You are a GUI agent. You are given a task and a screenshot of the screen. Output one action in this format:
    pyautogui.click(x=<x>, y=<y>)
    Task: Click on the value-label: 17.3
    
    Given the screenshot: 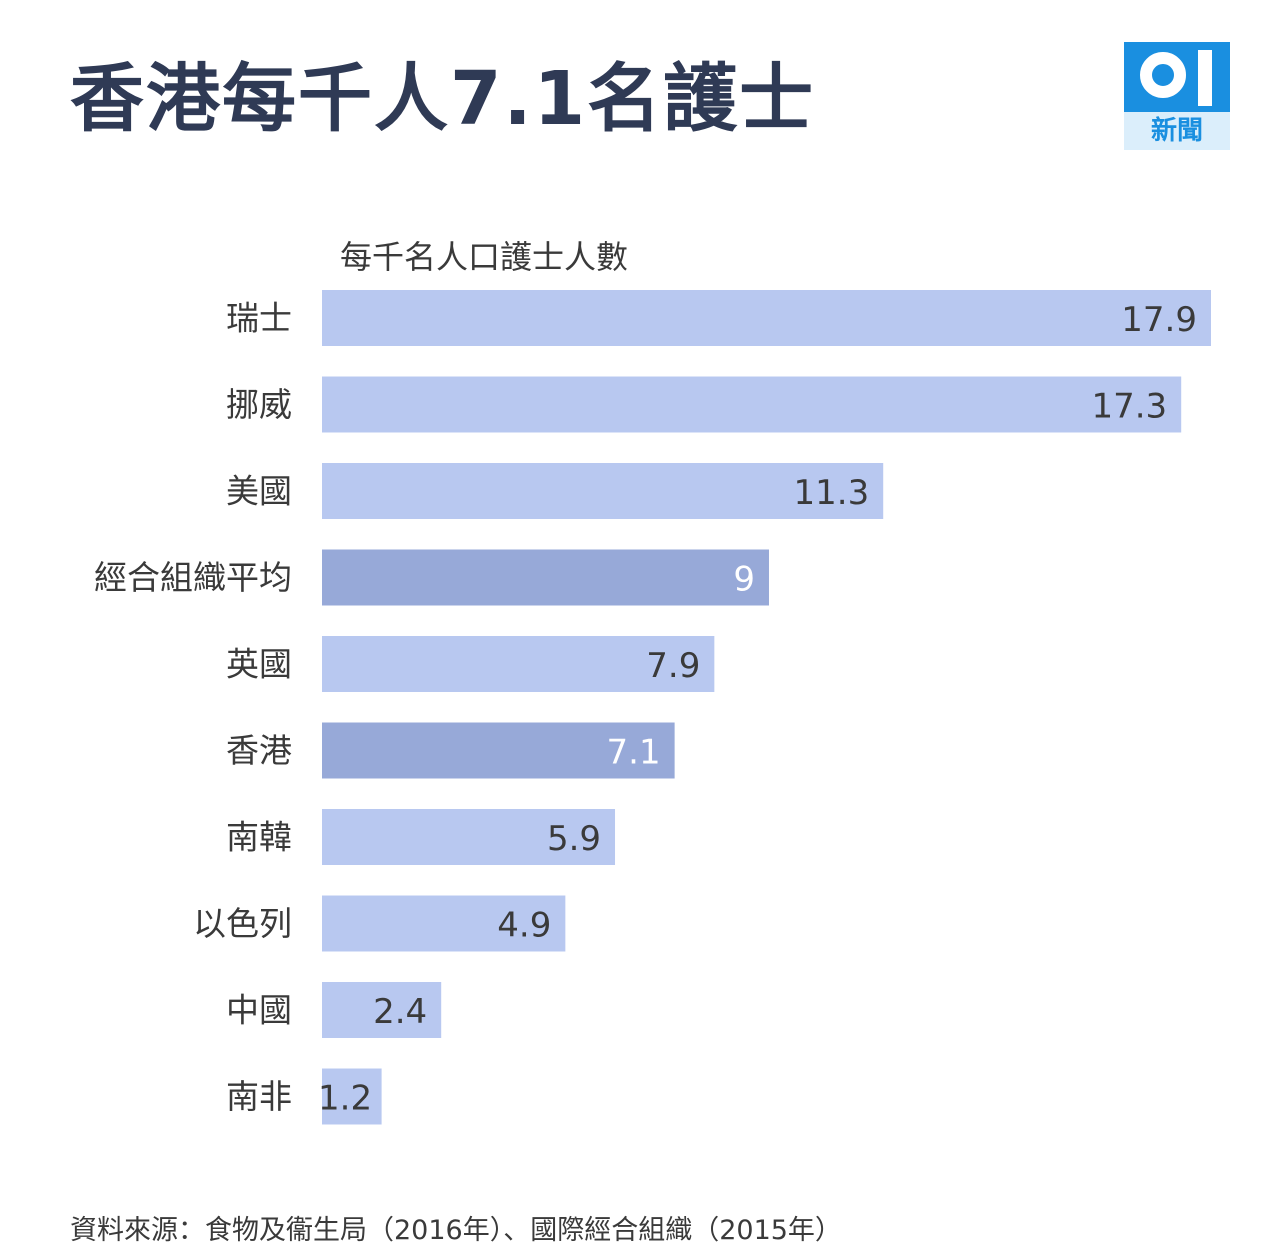 What is the action you would take?
    pyautogui.click(x=1129, y=407)
    